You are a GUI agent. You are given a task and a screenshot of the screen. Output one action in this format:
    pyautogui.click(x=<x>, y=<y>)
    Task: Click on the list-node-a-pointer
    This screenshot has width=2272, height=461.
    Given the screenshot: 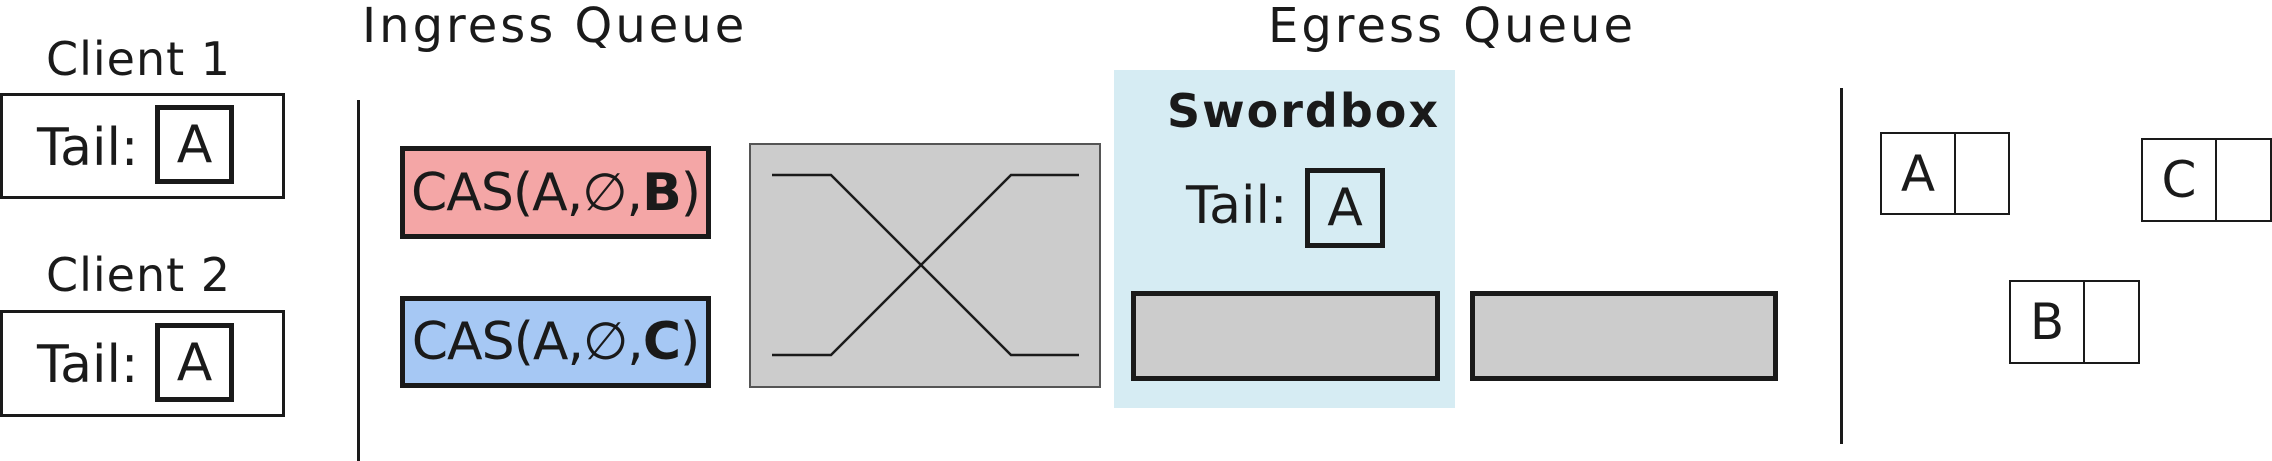 What is the action you would take?
    pyautogui.click(x=1981, y=173)
    